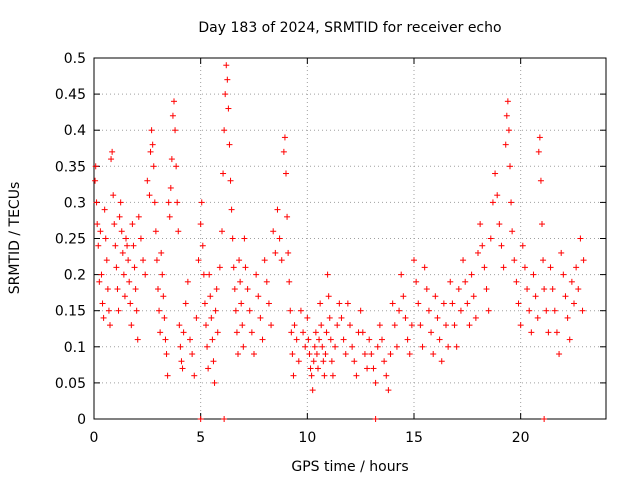  I want to click on y-tick-label: 0.25, so click(70, 240).